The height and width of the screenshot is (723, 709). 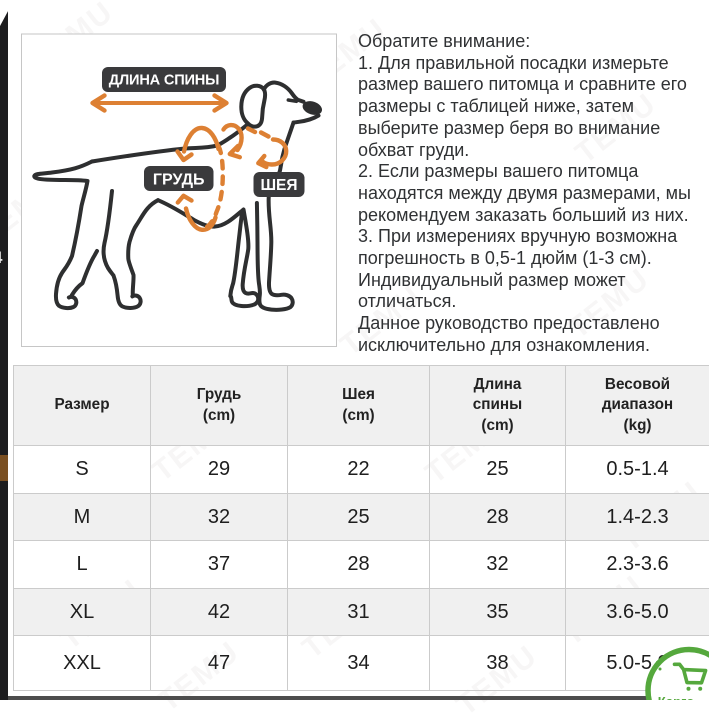 What do you see at coordinates (164, 81) in the screenshot?
I see `svg-text: ДЛИНА СПИНЫ` at bounding box center [164, 81].